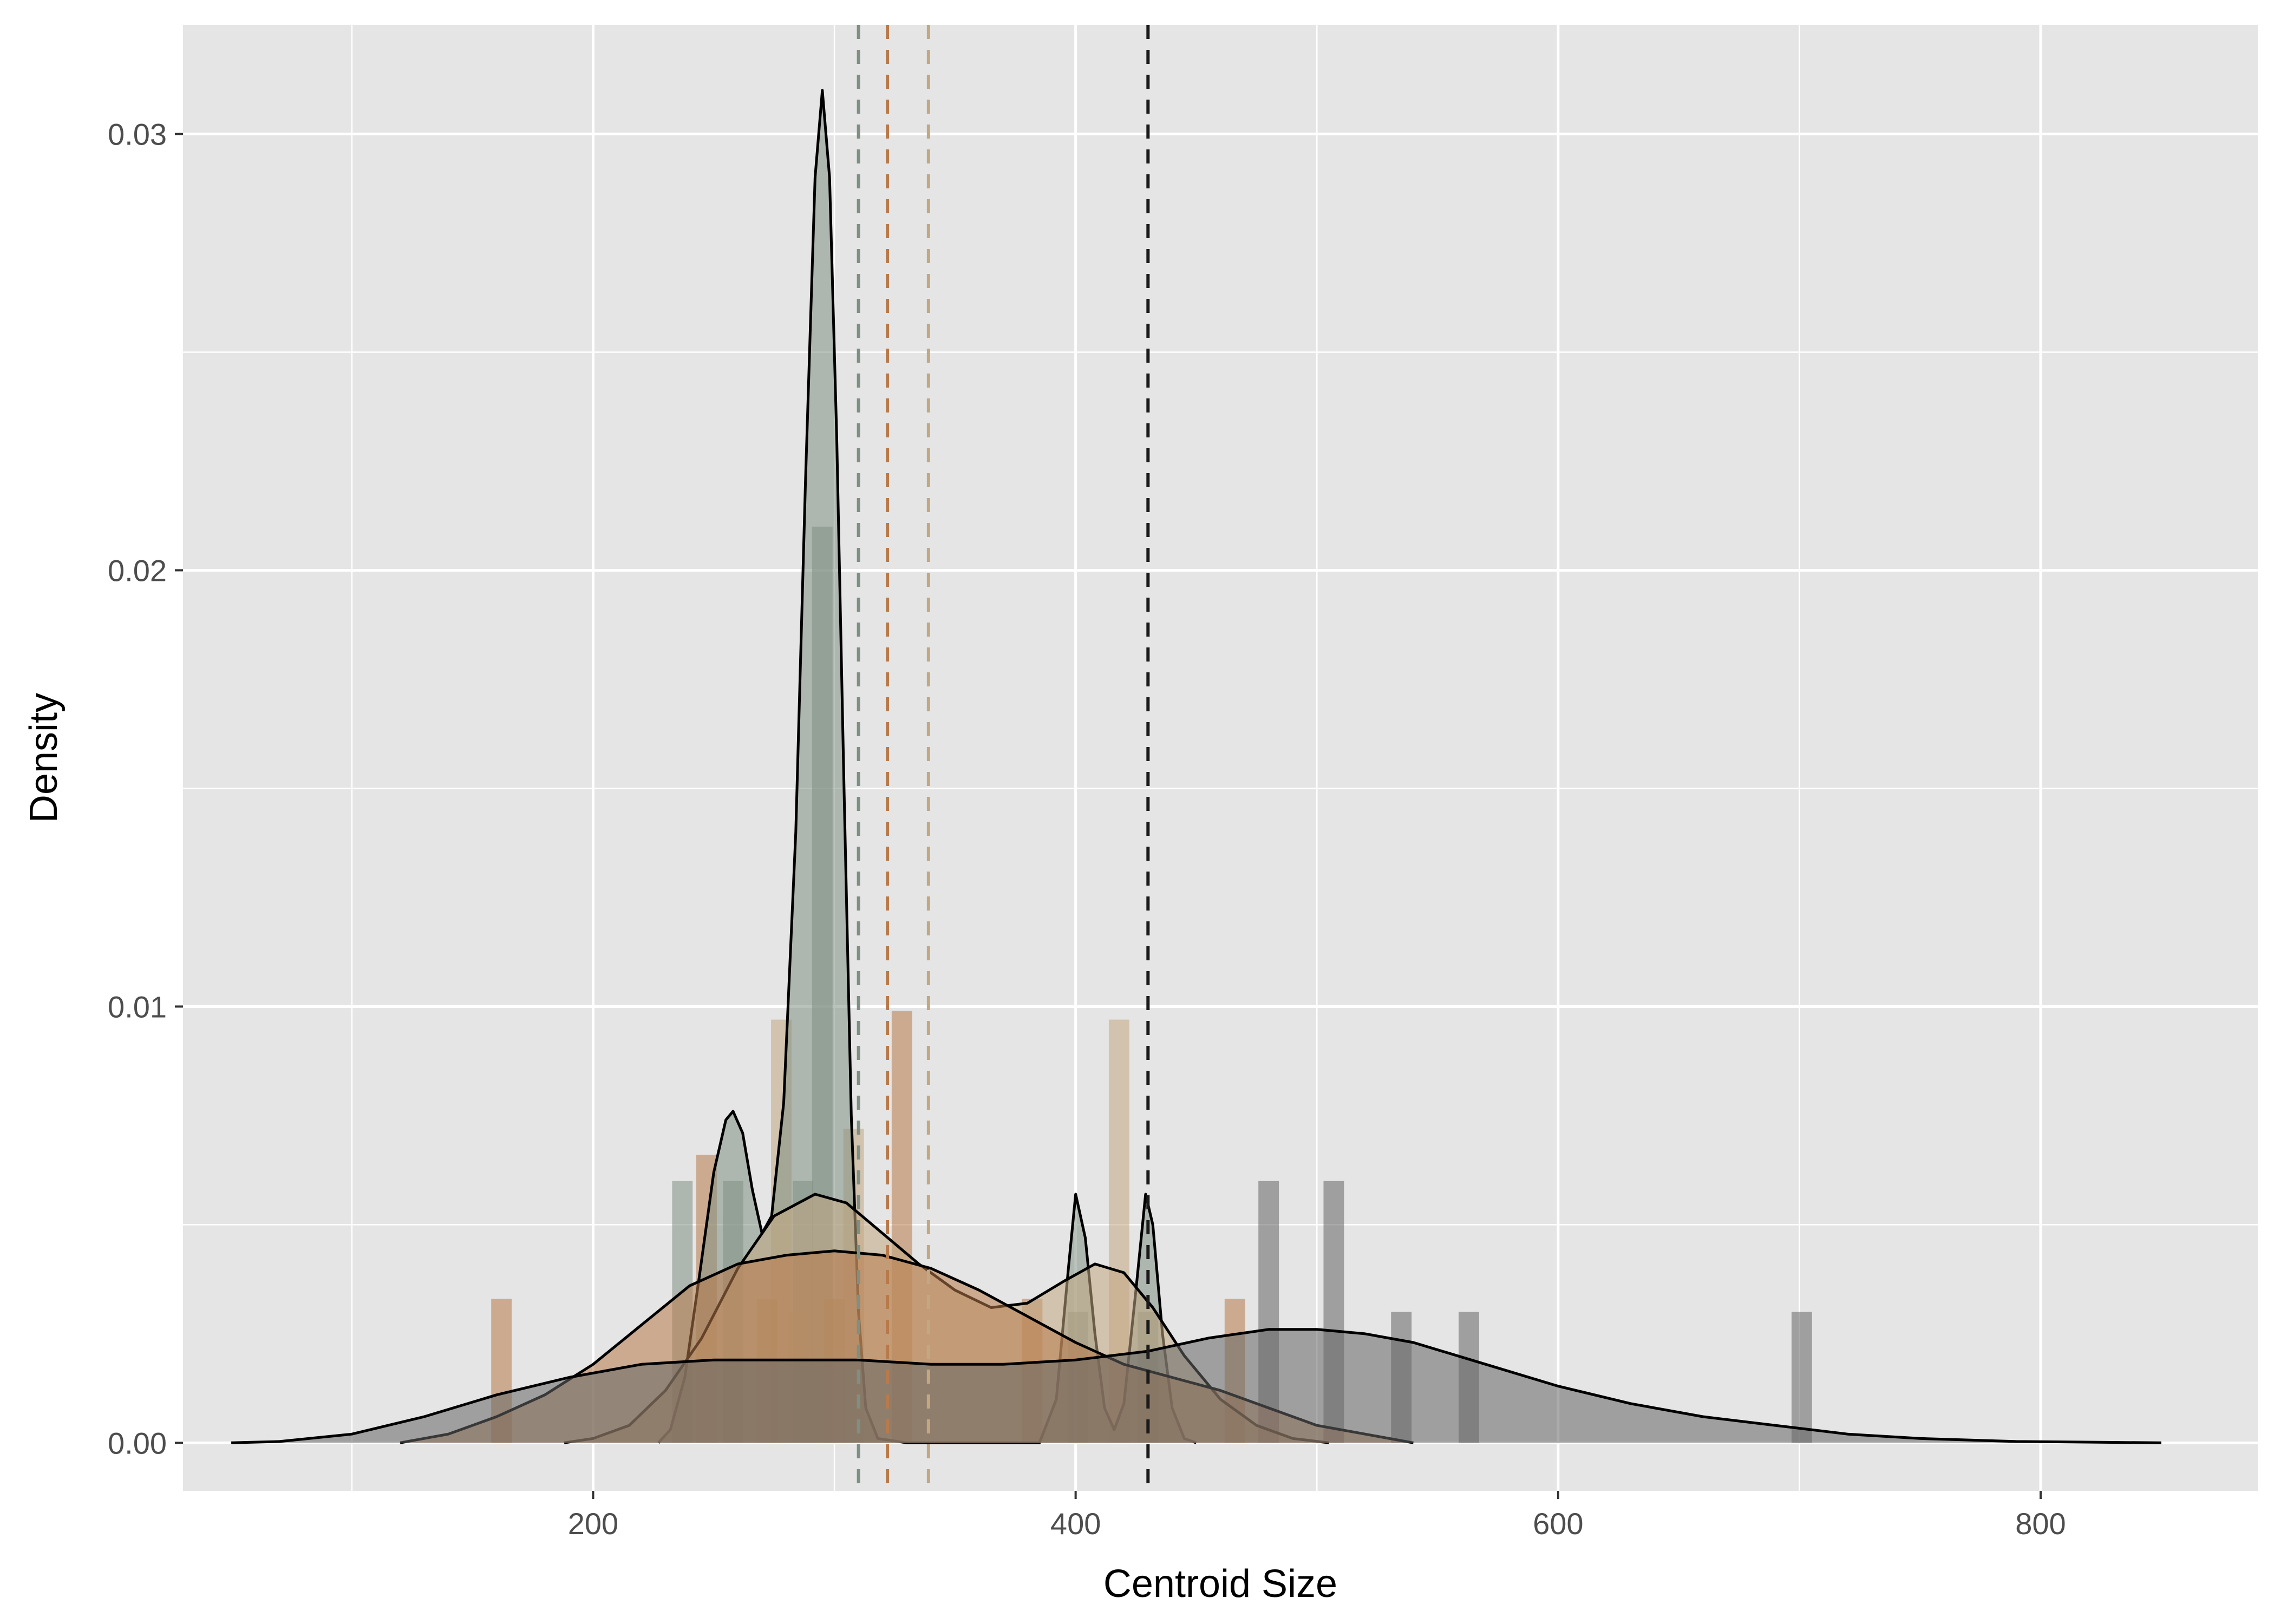 Image resolution: width=2274 pixels, height=1624 pixels. Describe the element at coordinates (1317, 1524) in the screenshot. I see `x-tick-labels: 200 400 600 800` at that location.